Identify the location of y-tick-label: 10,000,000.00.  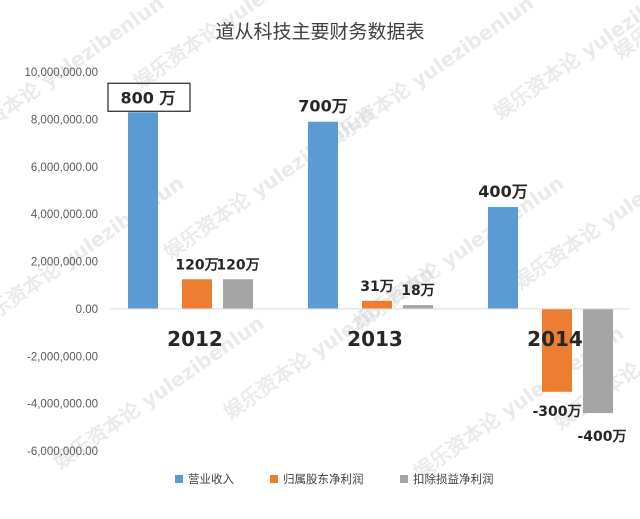
(61, 73).